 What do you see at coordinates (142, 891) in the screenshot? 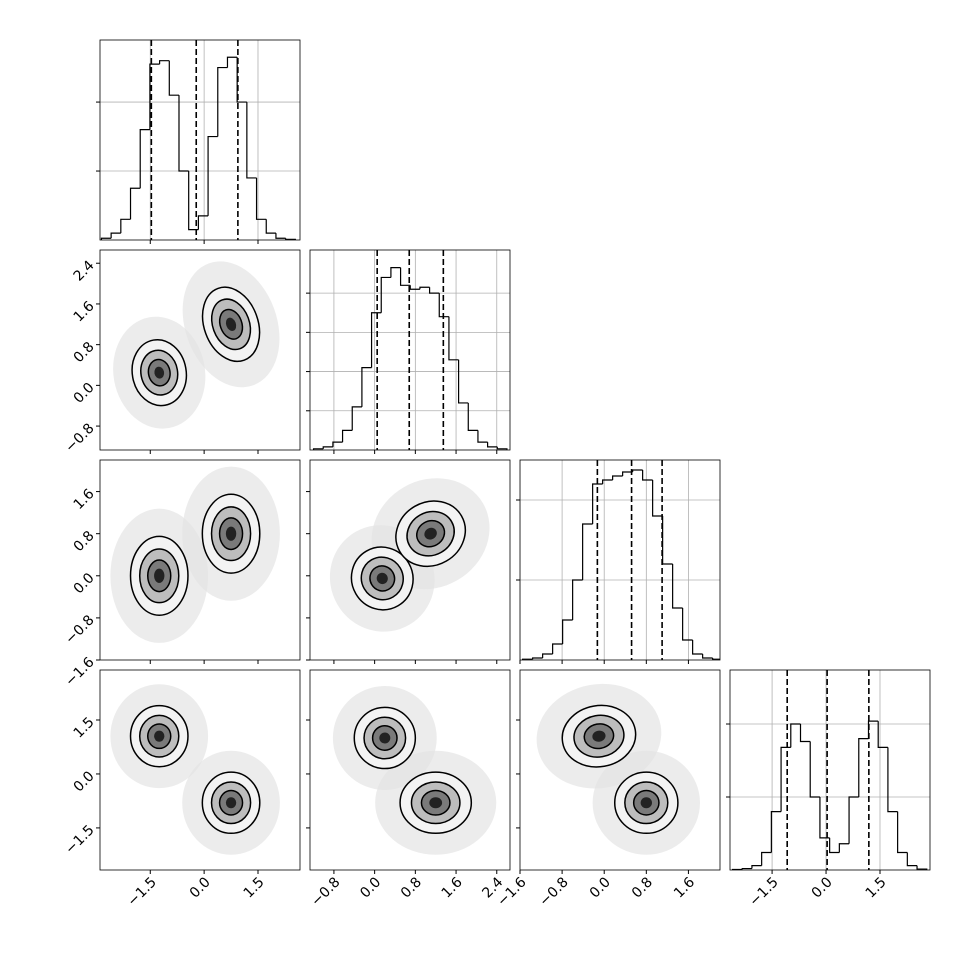
I see `x-tick-label: −1.5` at bounding box center [142, 891].